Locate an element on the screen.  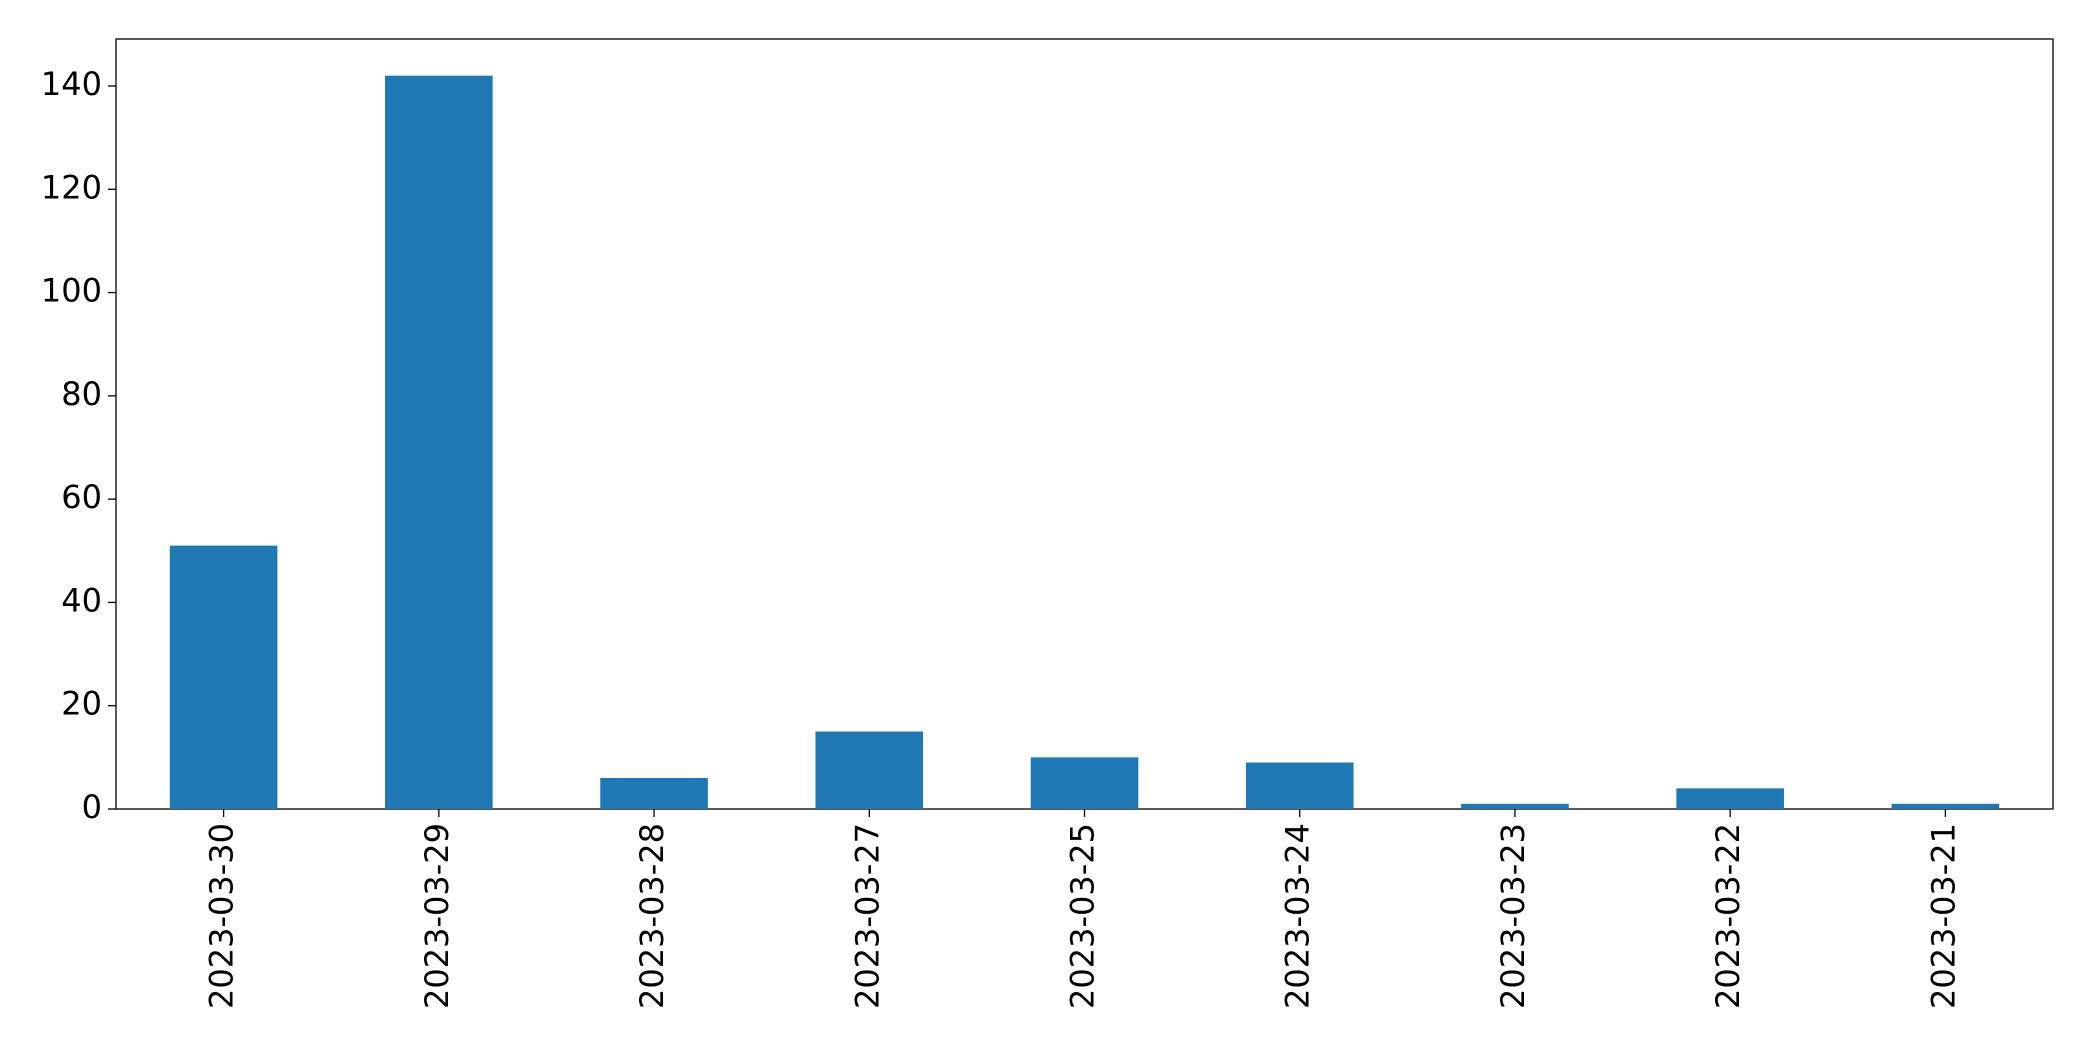
x-tick-label: 2023-03-21 is located at coordinates (1943, 916).